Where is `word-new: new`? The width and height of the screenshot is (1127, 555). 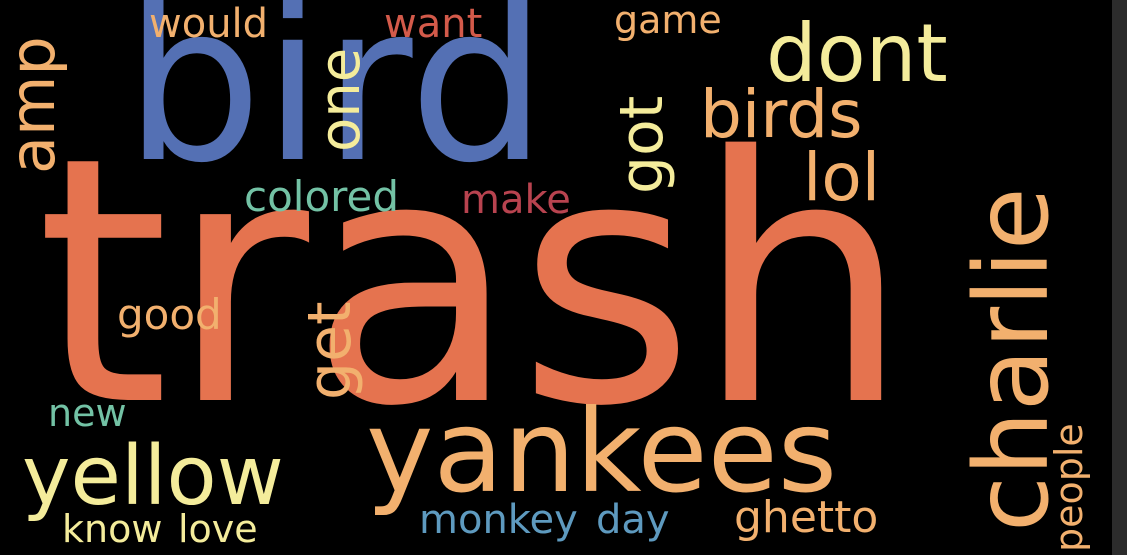 word-new: new is located at coordinates (87, 413).